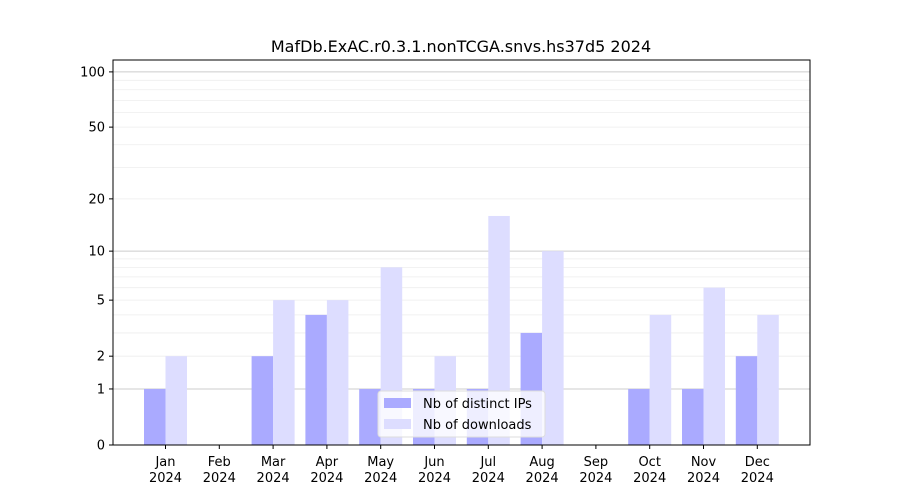 The width and height of the screenshot is (900, 504). What do you see at coordinates (101, 357) in the screenshot?
I see `y-tick-label: 2` at bounding box center [101, 357].